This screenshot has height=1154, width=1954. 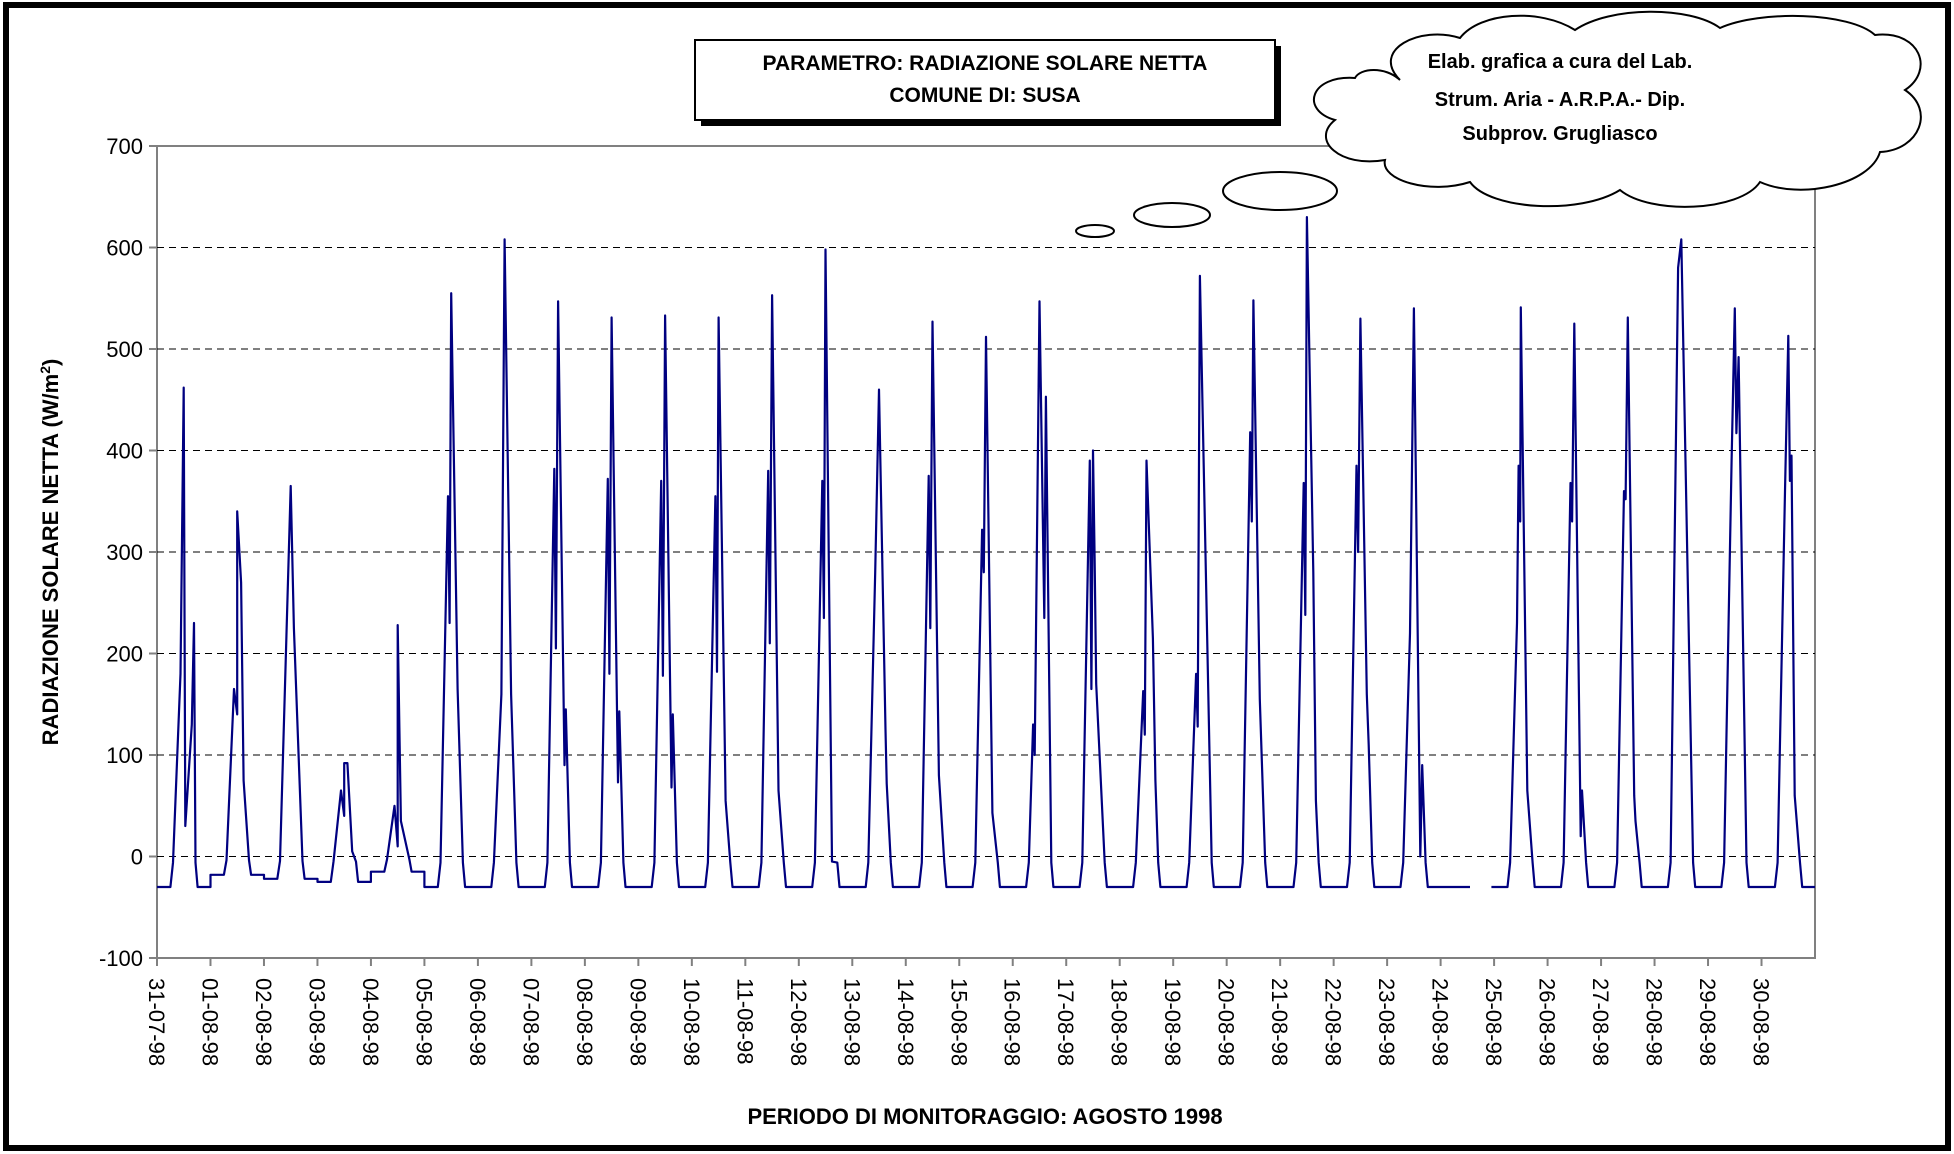 What do you see at coordinates (1560, 100) in the screenshot?
I see `annotation-line2: Strum. Aria - A.R.P.A.- Dip.` at bounding box center [1560, 100].